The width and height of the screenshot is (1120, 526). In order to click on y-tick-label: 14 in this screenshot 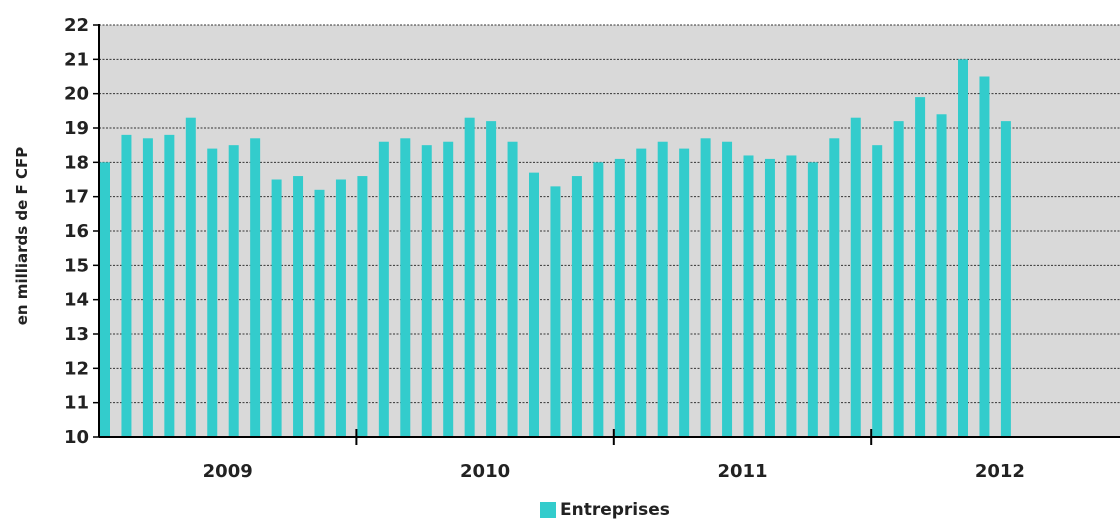, I will do `click(76, 300)`.